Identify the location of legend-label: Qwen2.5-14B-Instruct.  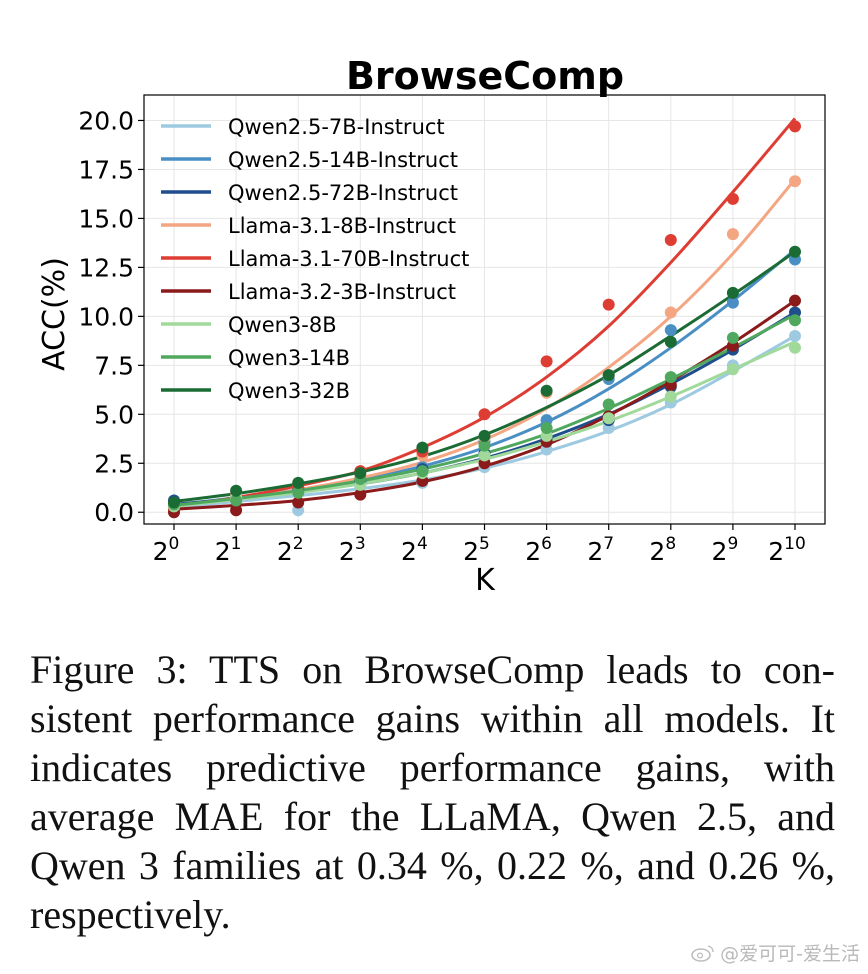
(343, 160).